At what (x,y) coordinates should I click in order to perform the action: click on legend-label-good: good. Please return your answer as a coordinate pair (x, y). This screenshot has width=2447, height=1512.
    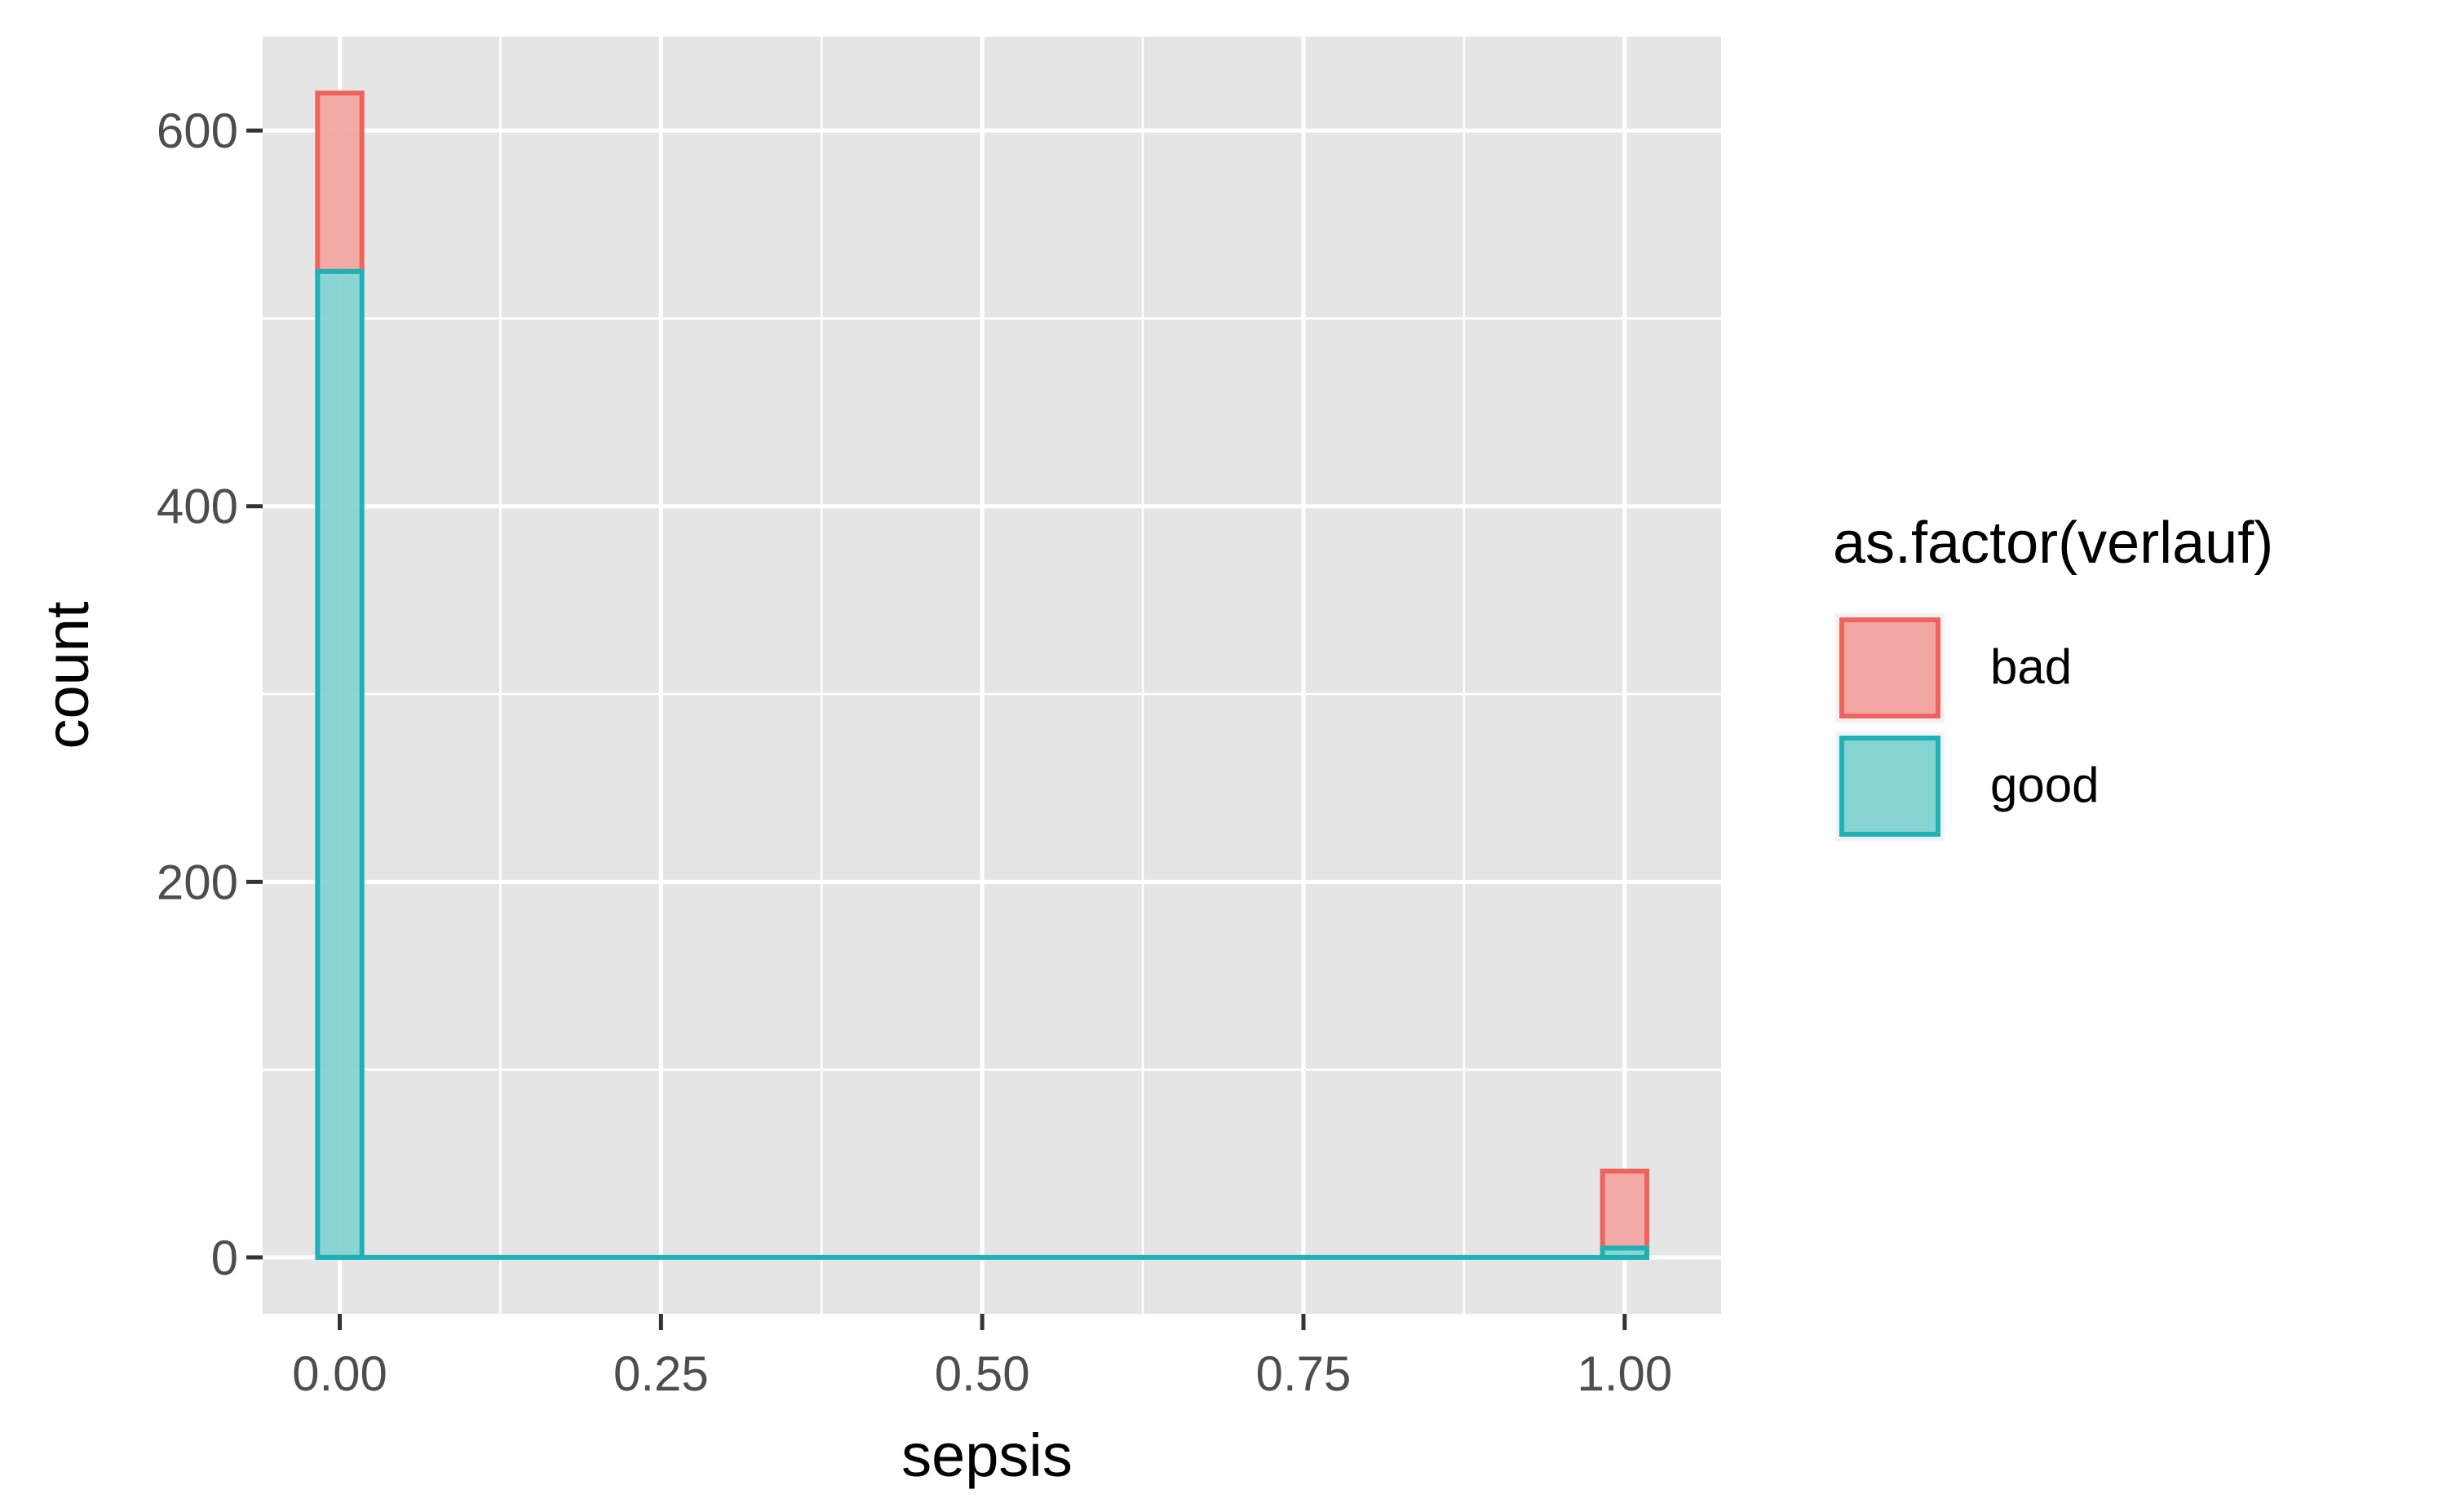
    Looking at the image, I should click on (2044, 785).